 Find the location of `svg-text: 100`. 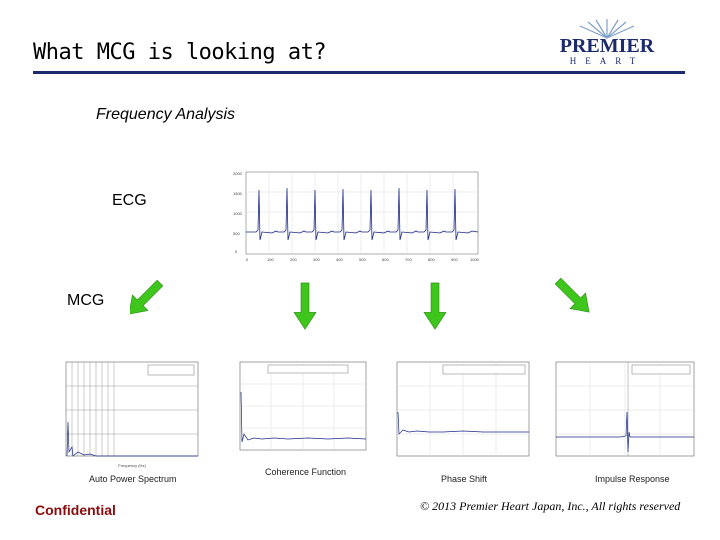

svg-text: 100 is located at coordinates (270, 259).